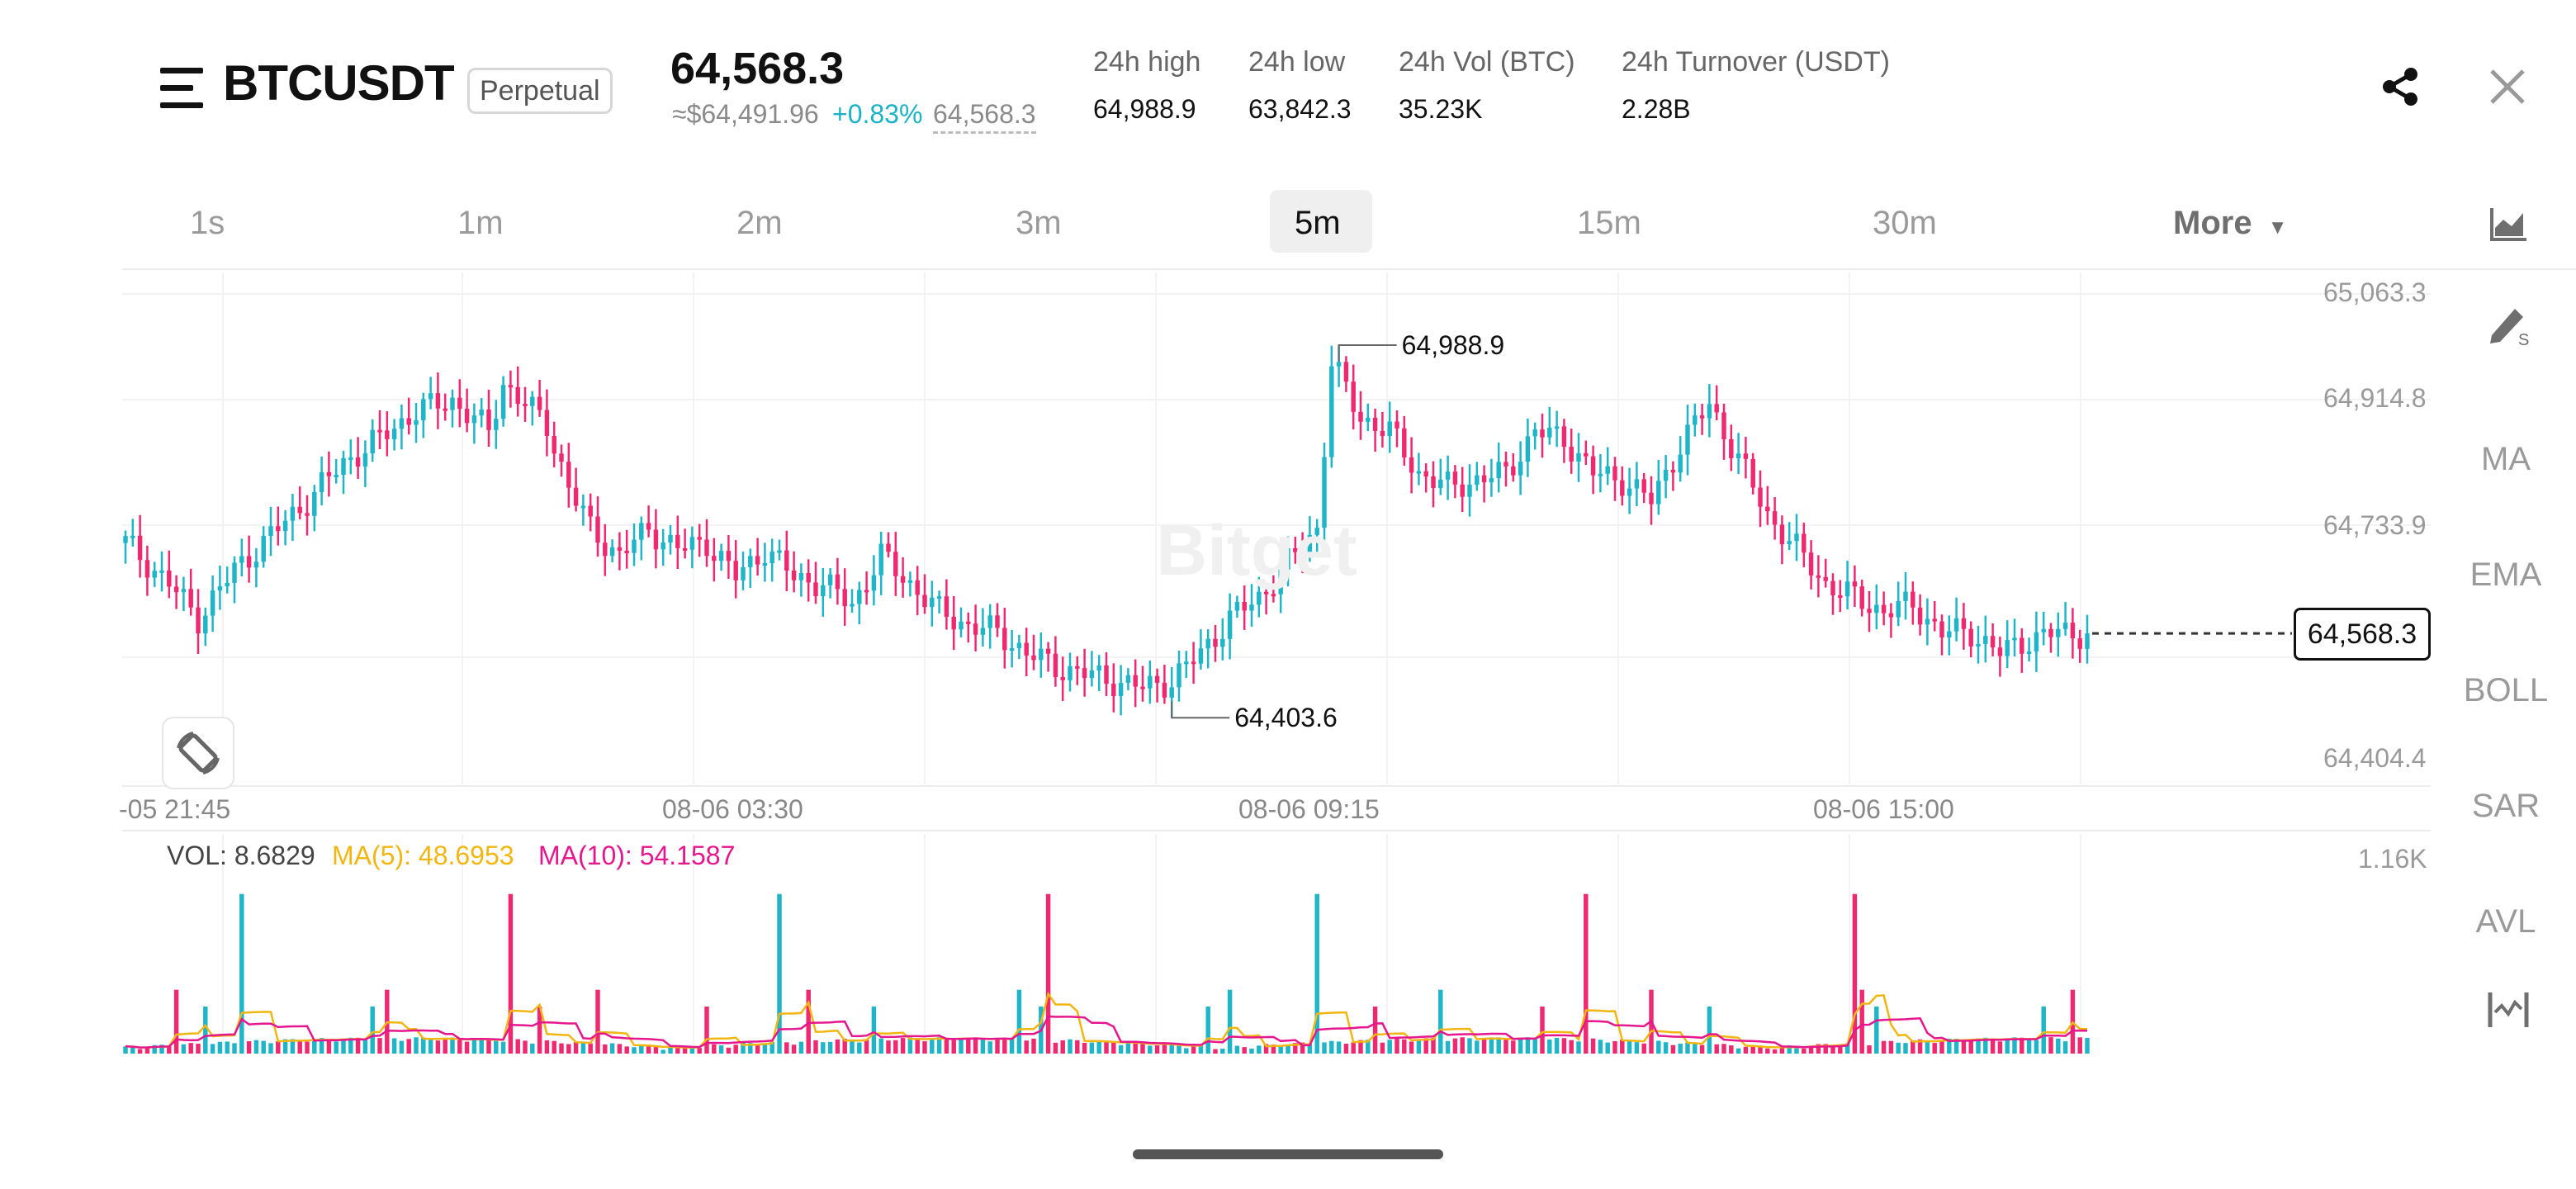  What do you see at coordinates (1106, 973) in the screenshot?
I see `volume-series` at bounding box center [1106, 973].